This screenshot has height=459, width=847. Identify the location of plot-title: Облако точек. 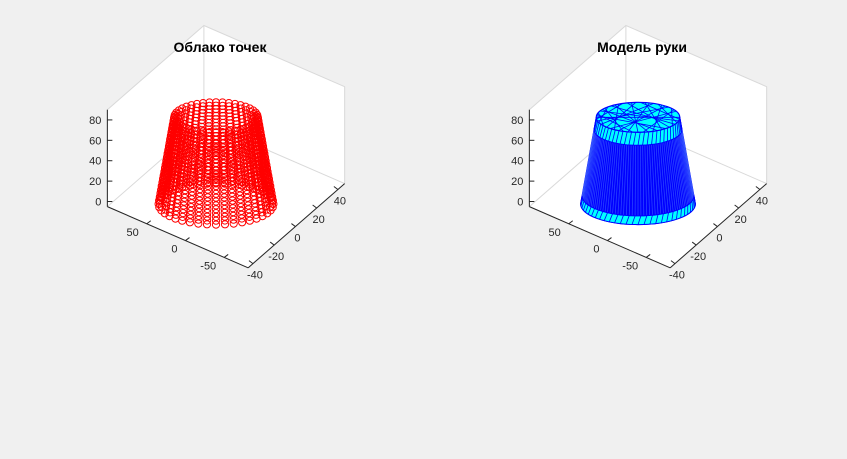
(221, 47).